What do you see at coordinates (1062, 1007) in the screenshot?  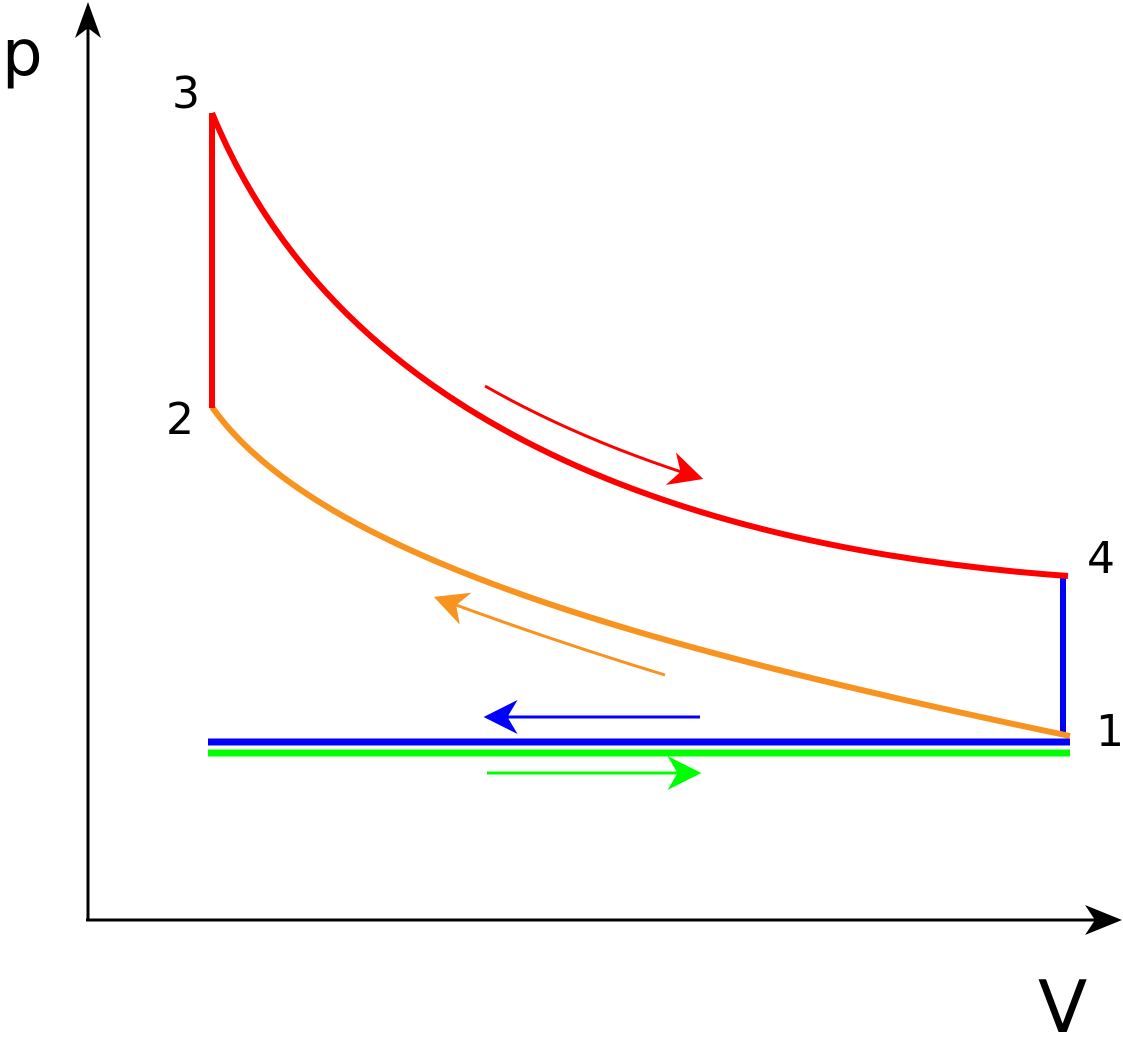 I see `x-axis-label: V` at bounding box center [1062, 1007].